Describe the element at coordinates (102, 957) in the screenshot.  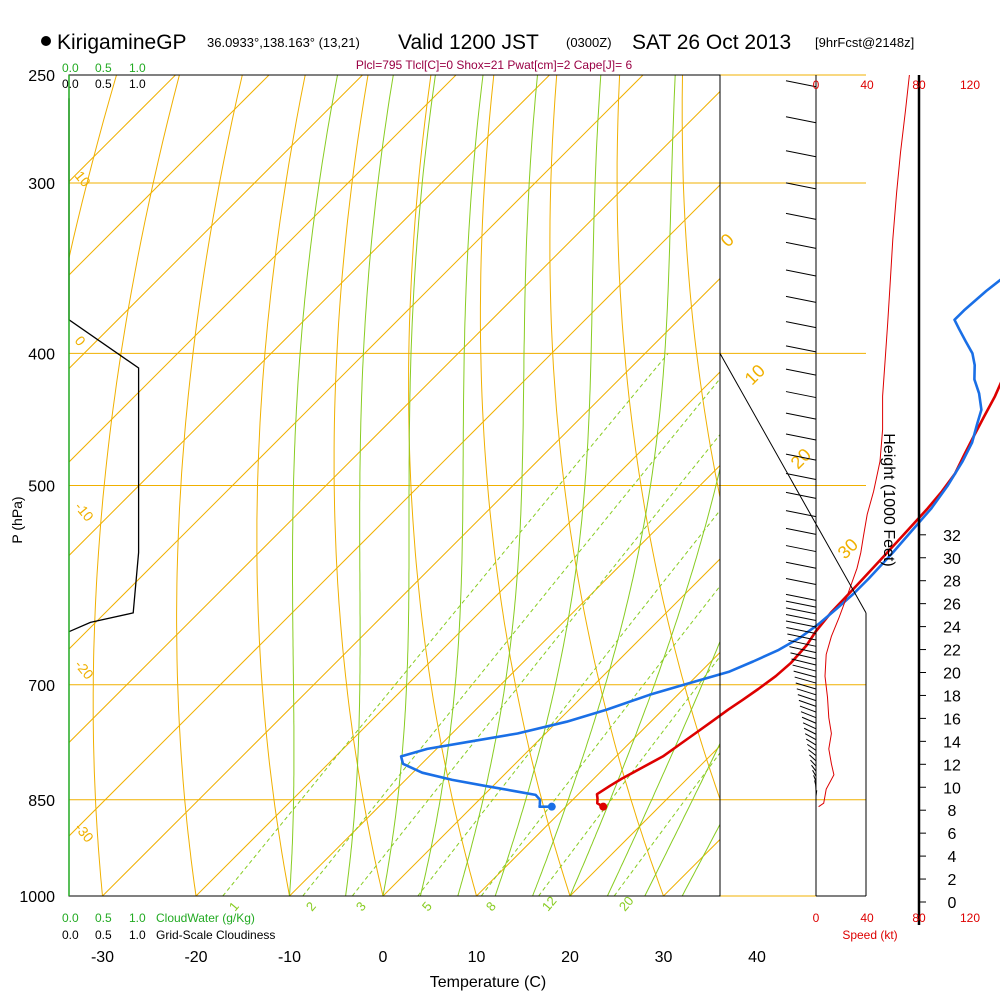
I see `temperature-tick-label: -30` at that location.